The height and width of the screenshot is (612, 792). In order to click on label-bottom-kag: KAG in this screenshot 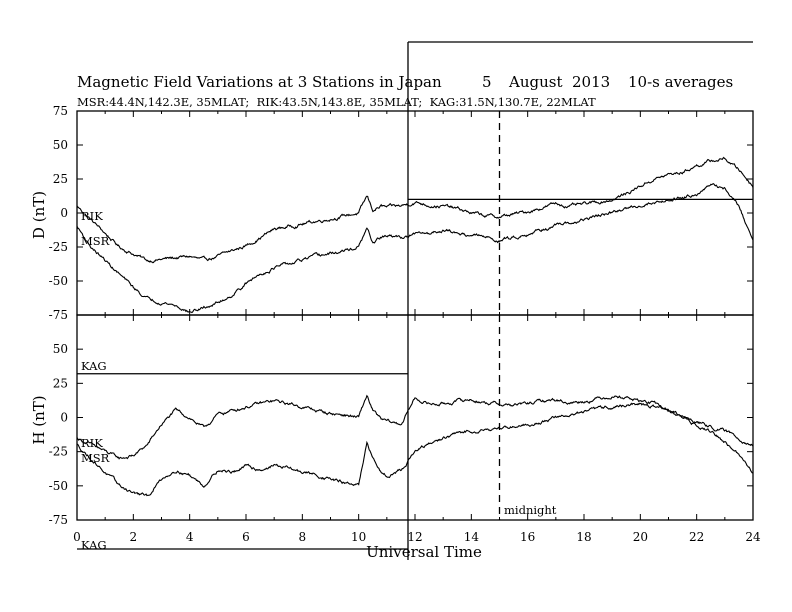, I will do `click(94, 366)`.